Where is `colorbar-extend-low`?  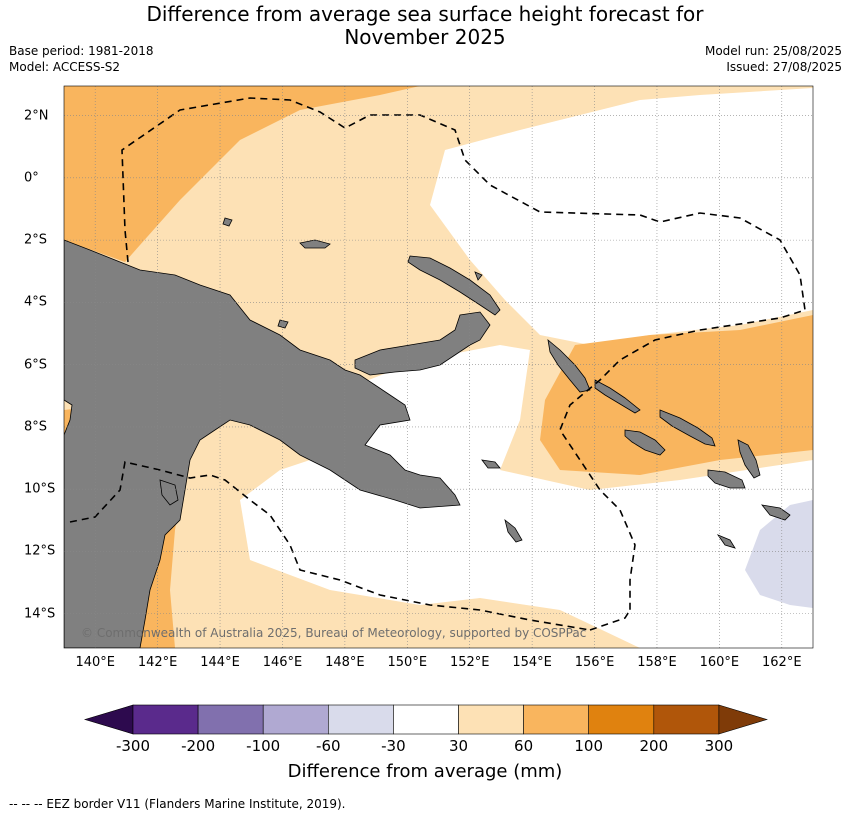
colorbar-extend-low is located at coordinates (108, 719).